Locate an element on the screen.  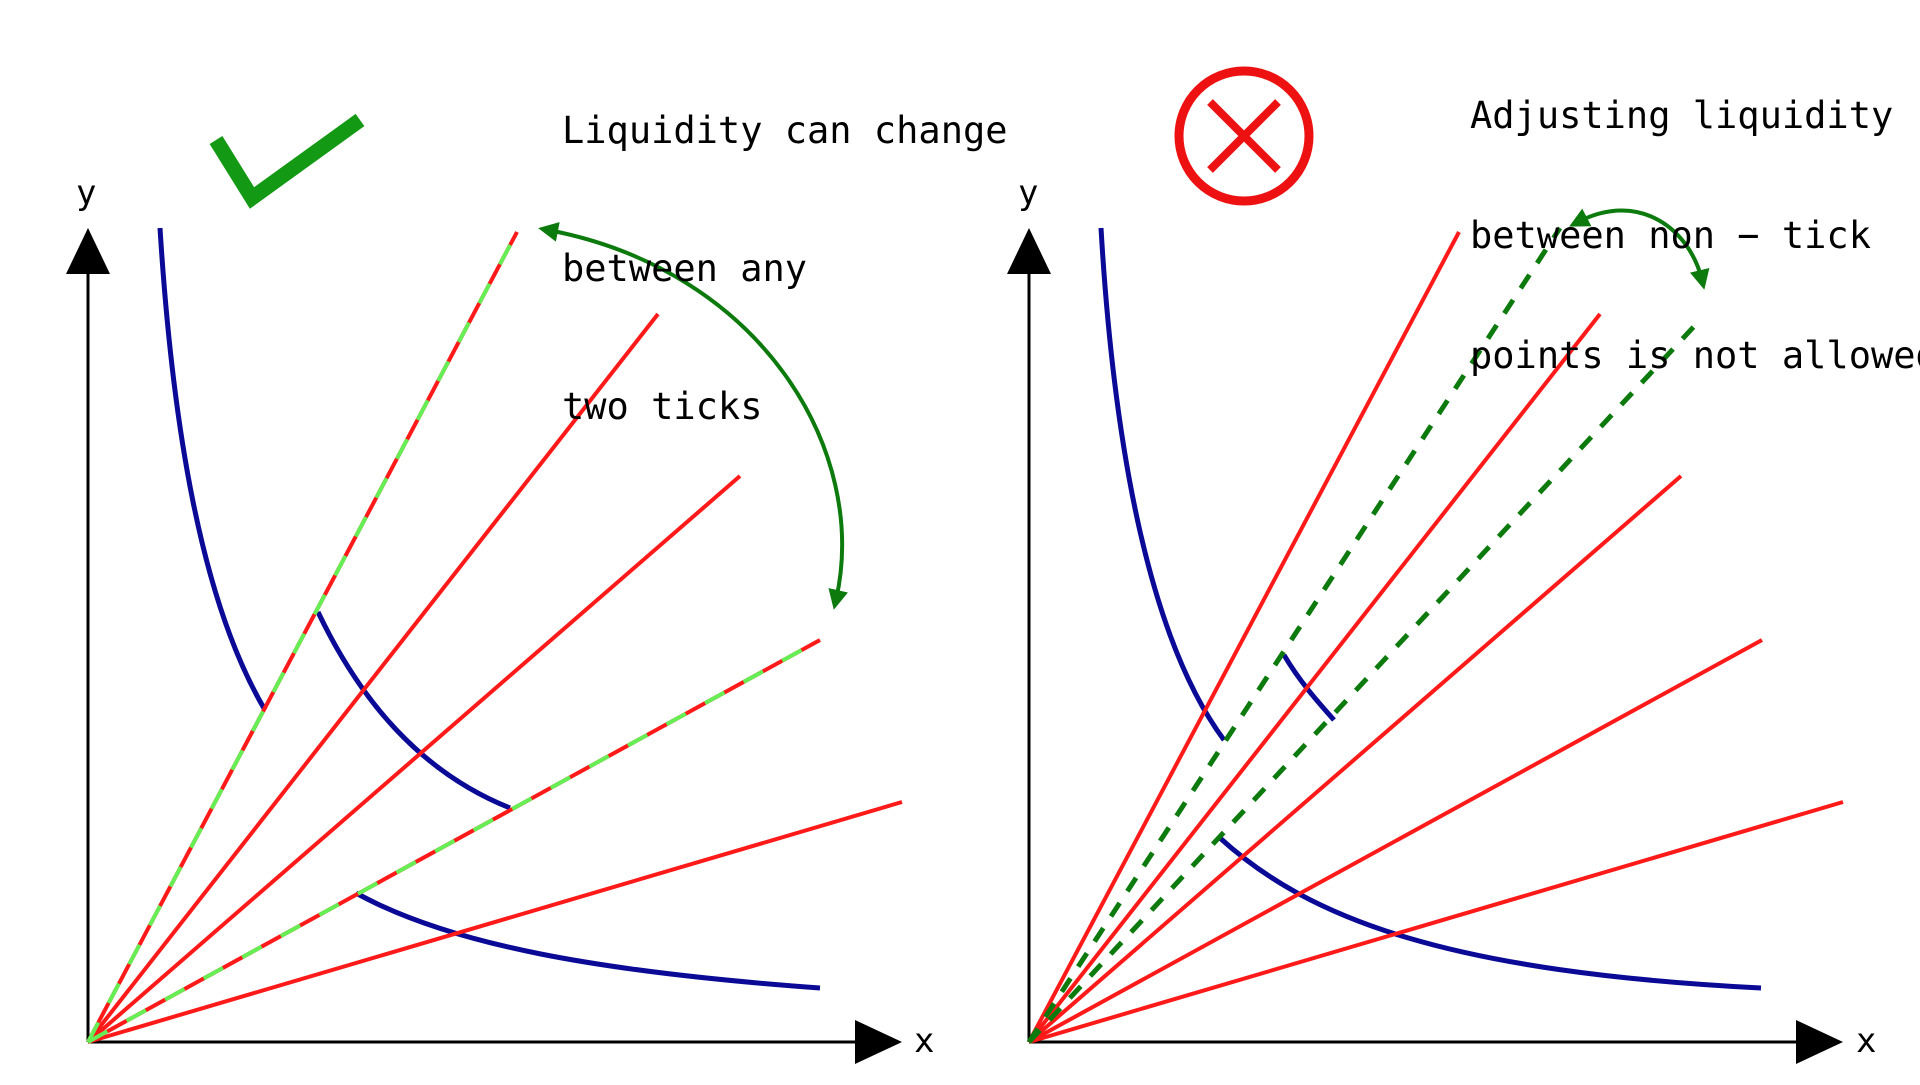
left-liquidity-curve-middle is located at coordinates (413, 710).